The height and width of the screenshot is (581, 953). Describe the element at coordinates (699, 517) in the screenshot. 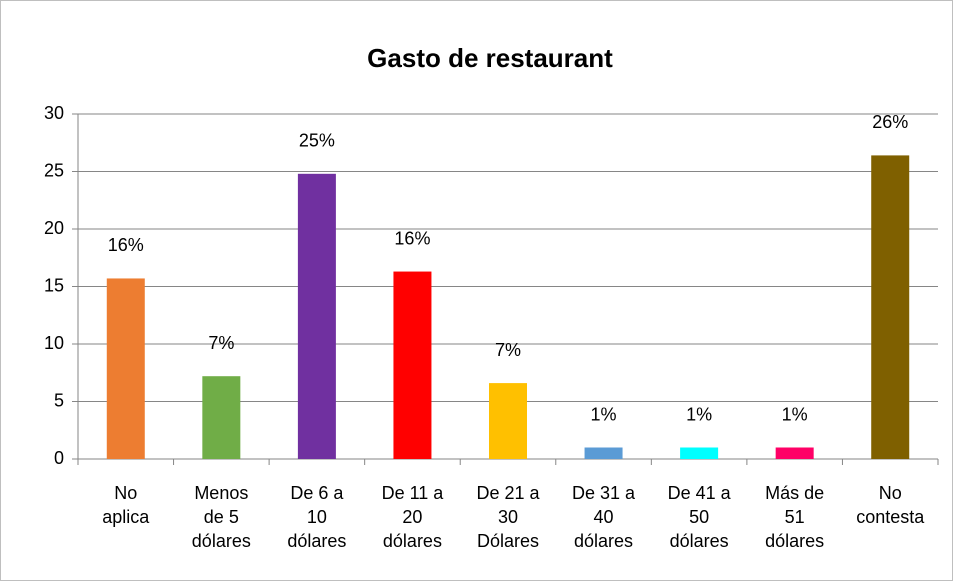

I see `x-tick-label: De 41 a 50 dólares` at that location.